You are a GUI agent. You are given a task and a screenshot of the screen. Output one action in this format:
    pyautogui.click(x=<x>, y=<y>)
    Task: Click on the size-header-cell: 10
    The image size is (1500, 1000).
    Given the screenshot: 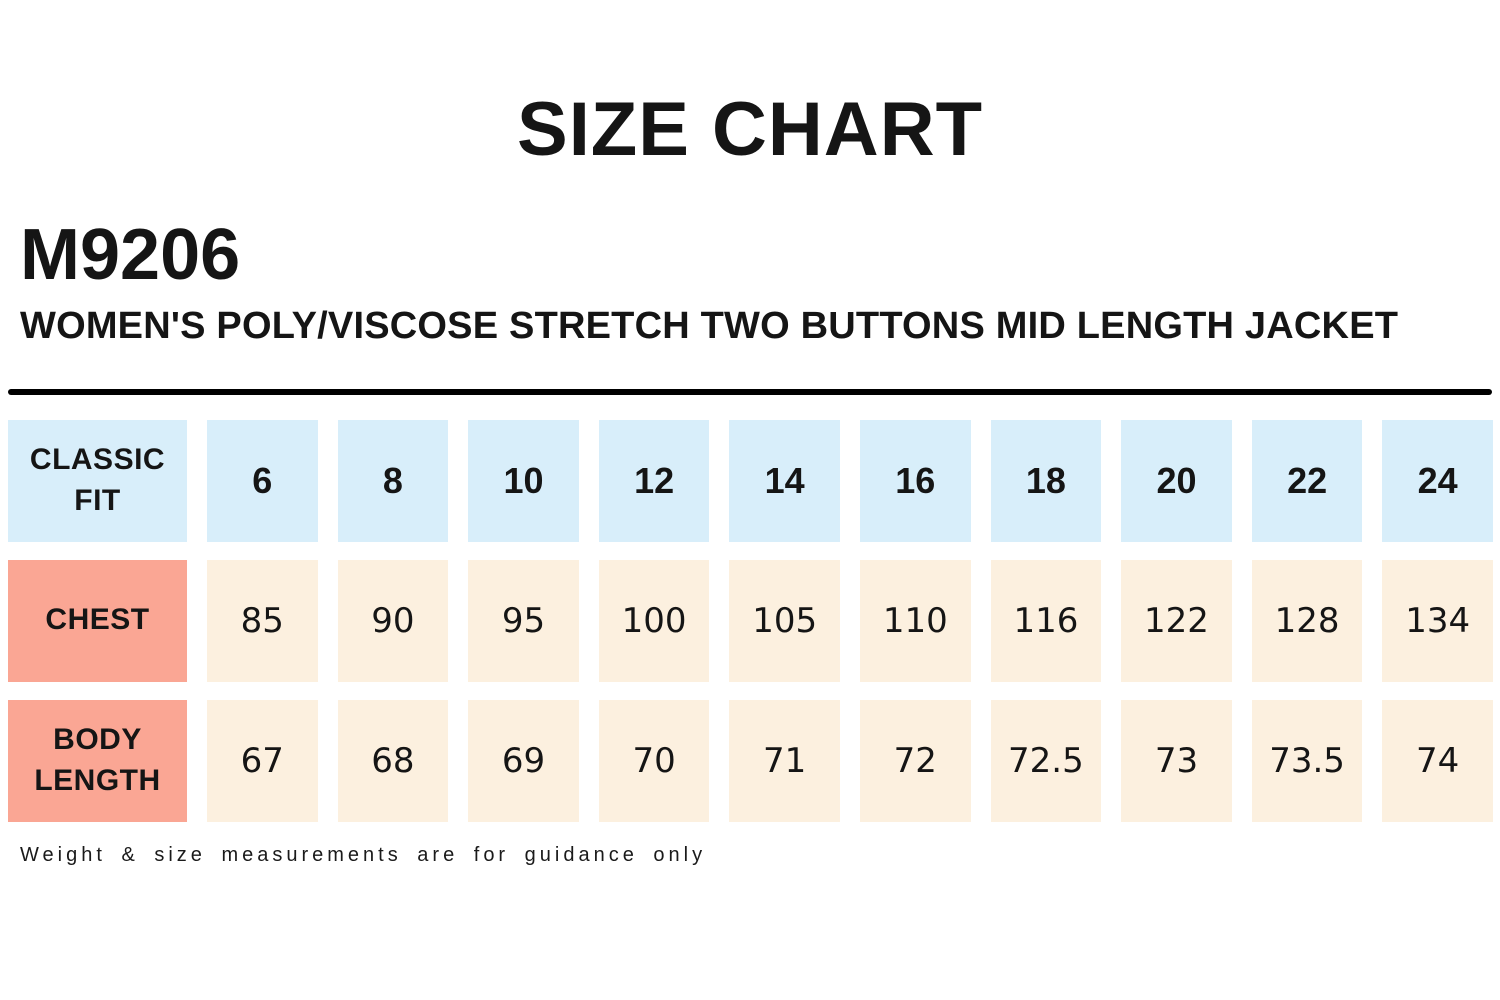 What is the action you would take?
    pyautogui.click(x=523, y=480)
    